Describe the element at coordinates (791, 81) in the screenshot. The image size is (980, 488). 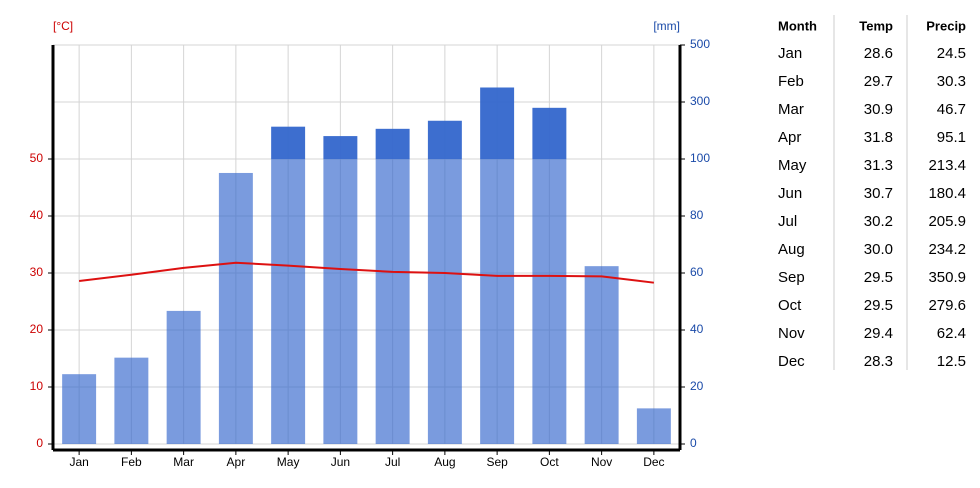
I see `table-cell: Feb` at that location.